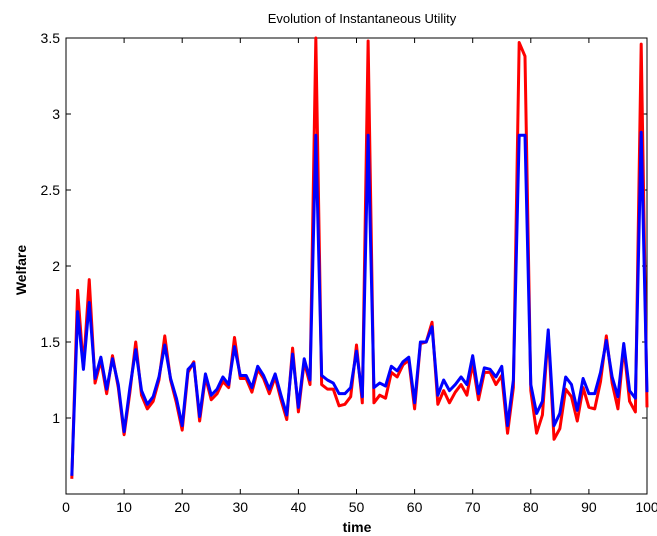 This screenshot has height=536, width=657. What do you see at coordinates (241, 507) in the screenshot?
I see `x-tick-label: 30` at bounding box center [241, 507].